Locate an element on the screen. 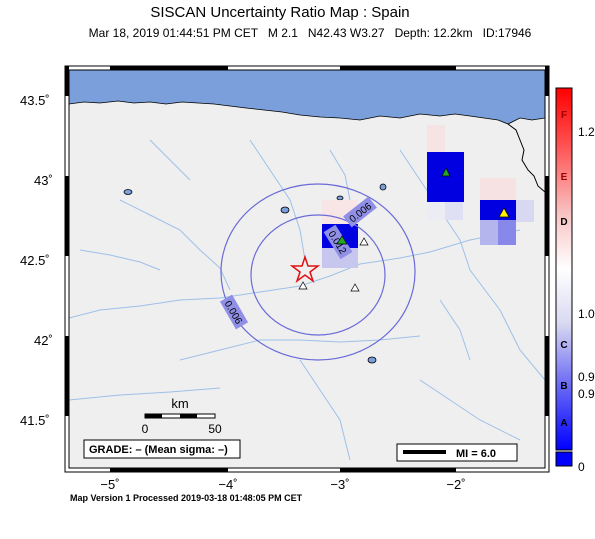 This screenshot has height=539, width=595. svg-text: GRADE: – (Mean sigma: –) is located at coordinates (158, 450).